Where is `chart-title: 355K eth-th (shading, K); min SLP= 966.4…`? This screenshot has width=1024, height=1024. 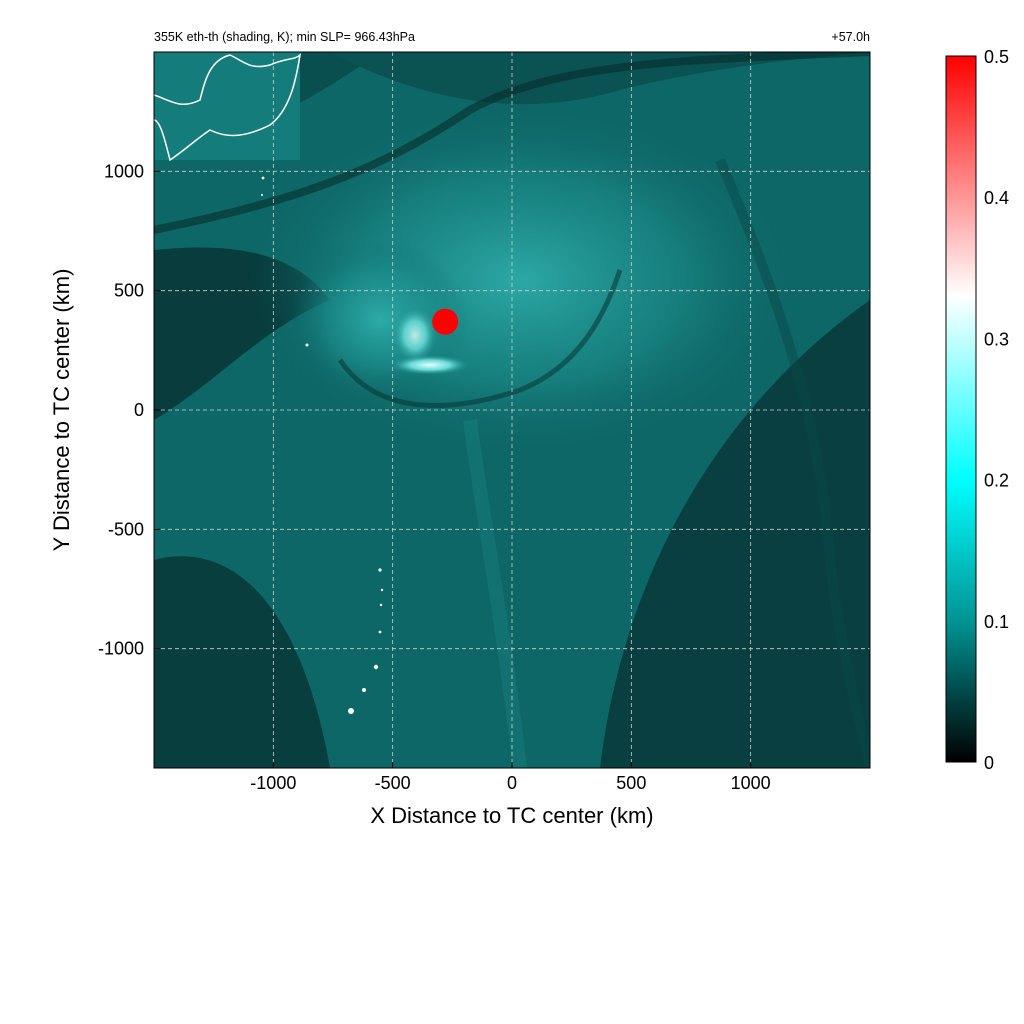
chart-title: 355K eth-th (shading, K); min SLP= 966.4… is located at coordinates (284, 37).